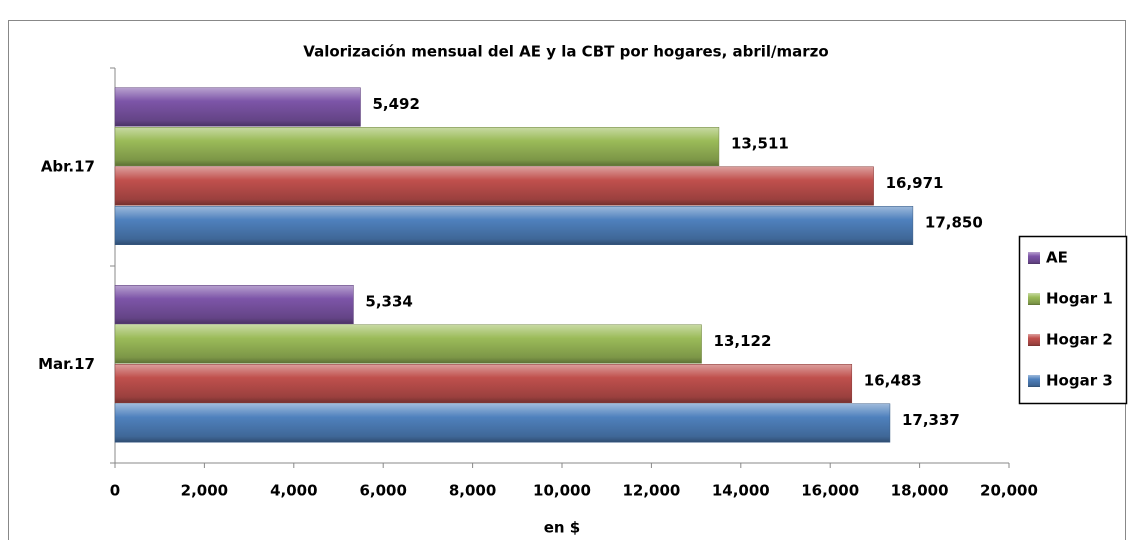  Describe the element at coordinates (954, 223) in the screenshot. I see `value-label: 17,850` at that location.